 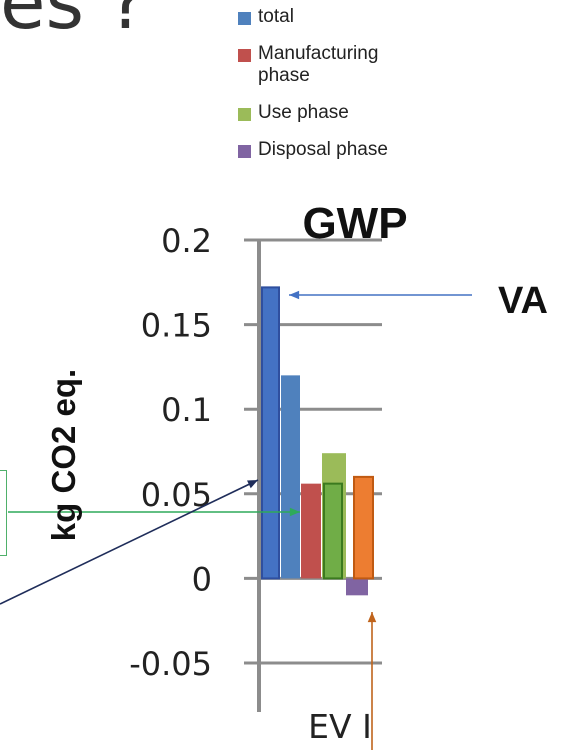 What do you see at coordinates (333, 531) in the screenshot?
I see `bar-use-phase` at bounding box center [333, 531].